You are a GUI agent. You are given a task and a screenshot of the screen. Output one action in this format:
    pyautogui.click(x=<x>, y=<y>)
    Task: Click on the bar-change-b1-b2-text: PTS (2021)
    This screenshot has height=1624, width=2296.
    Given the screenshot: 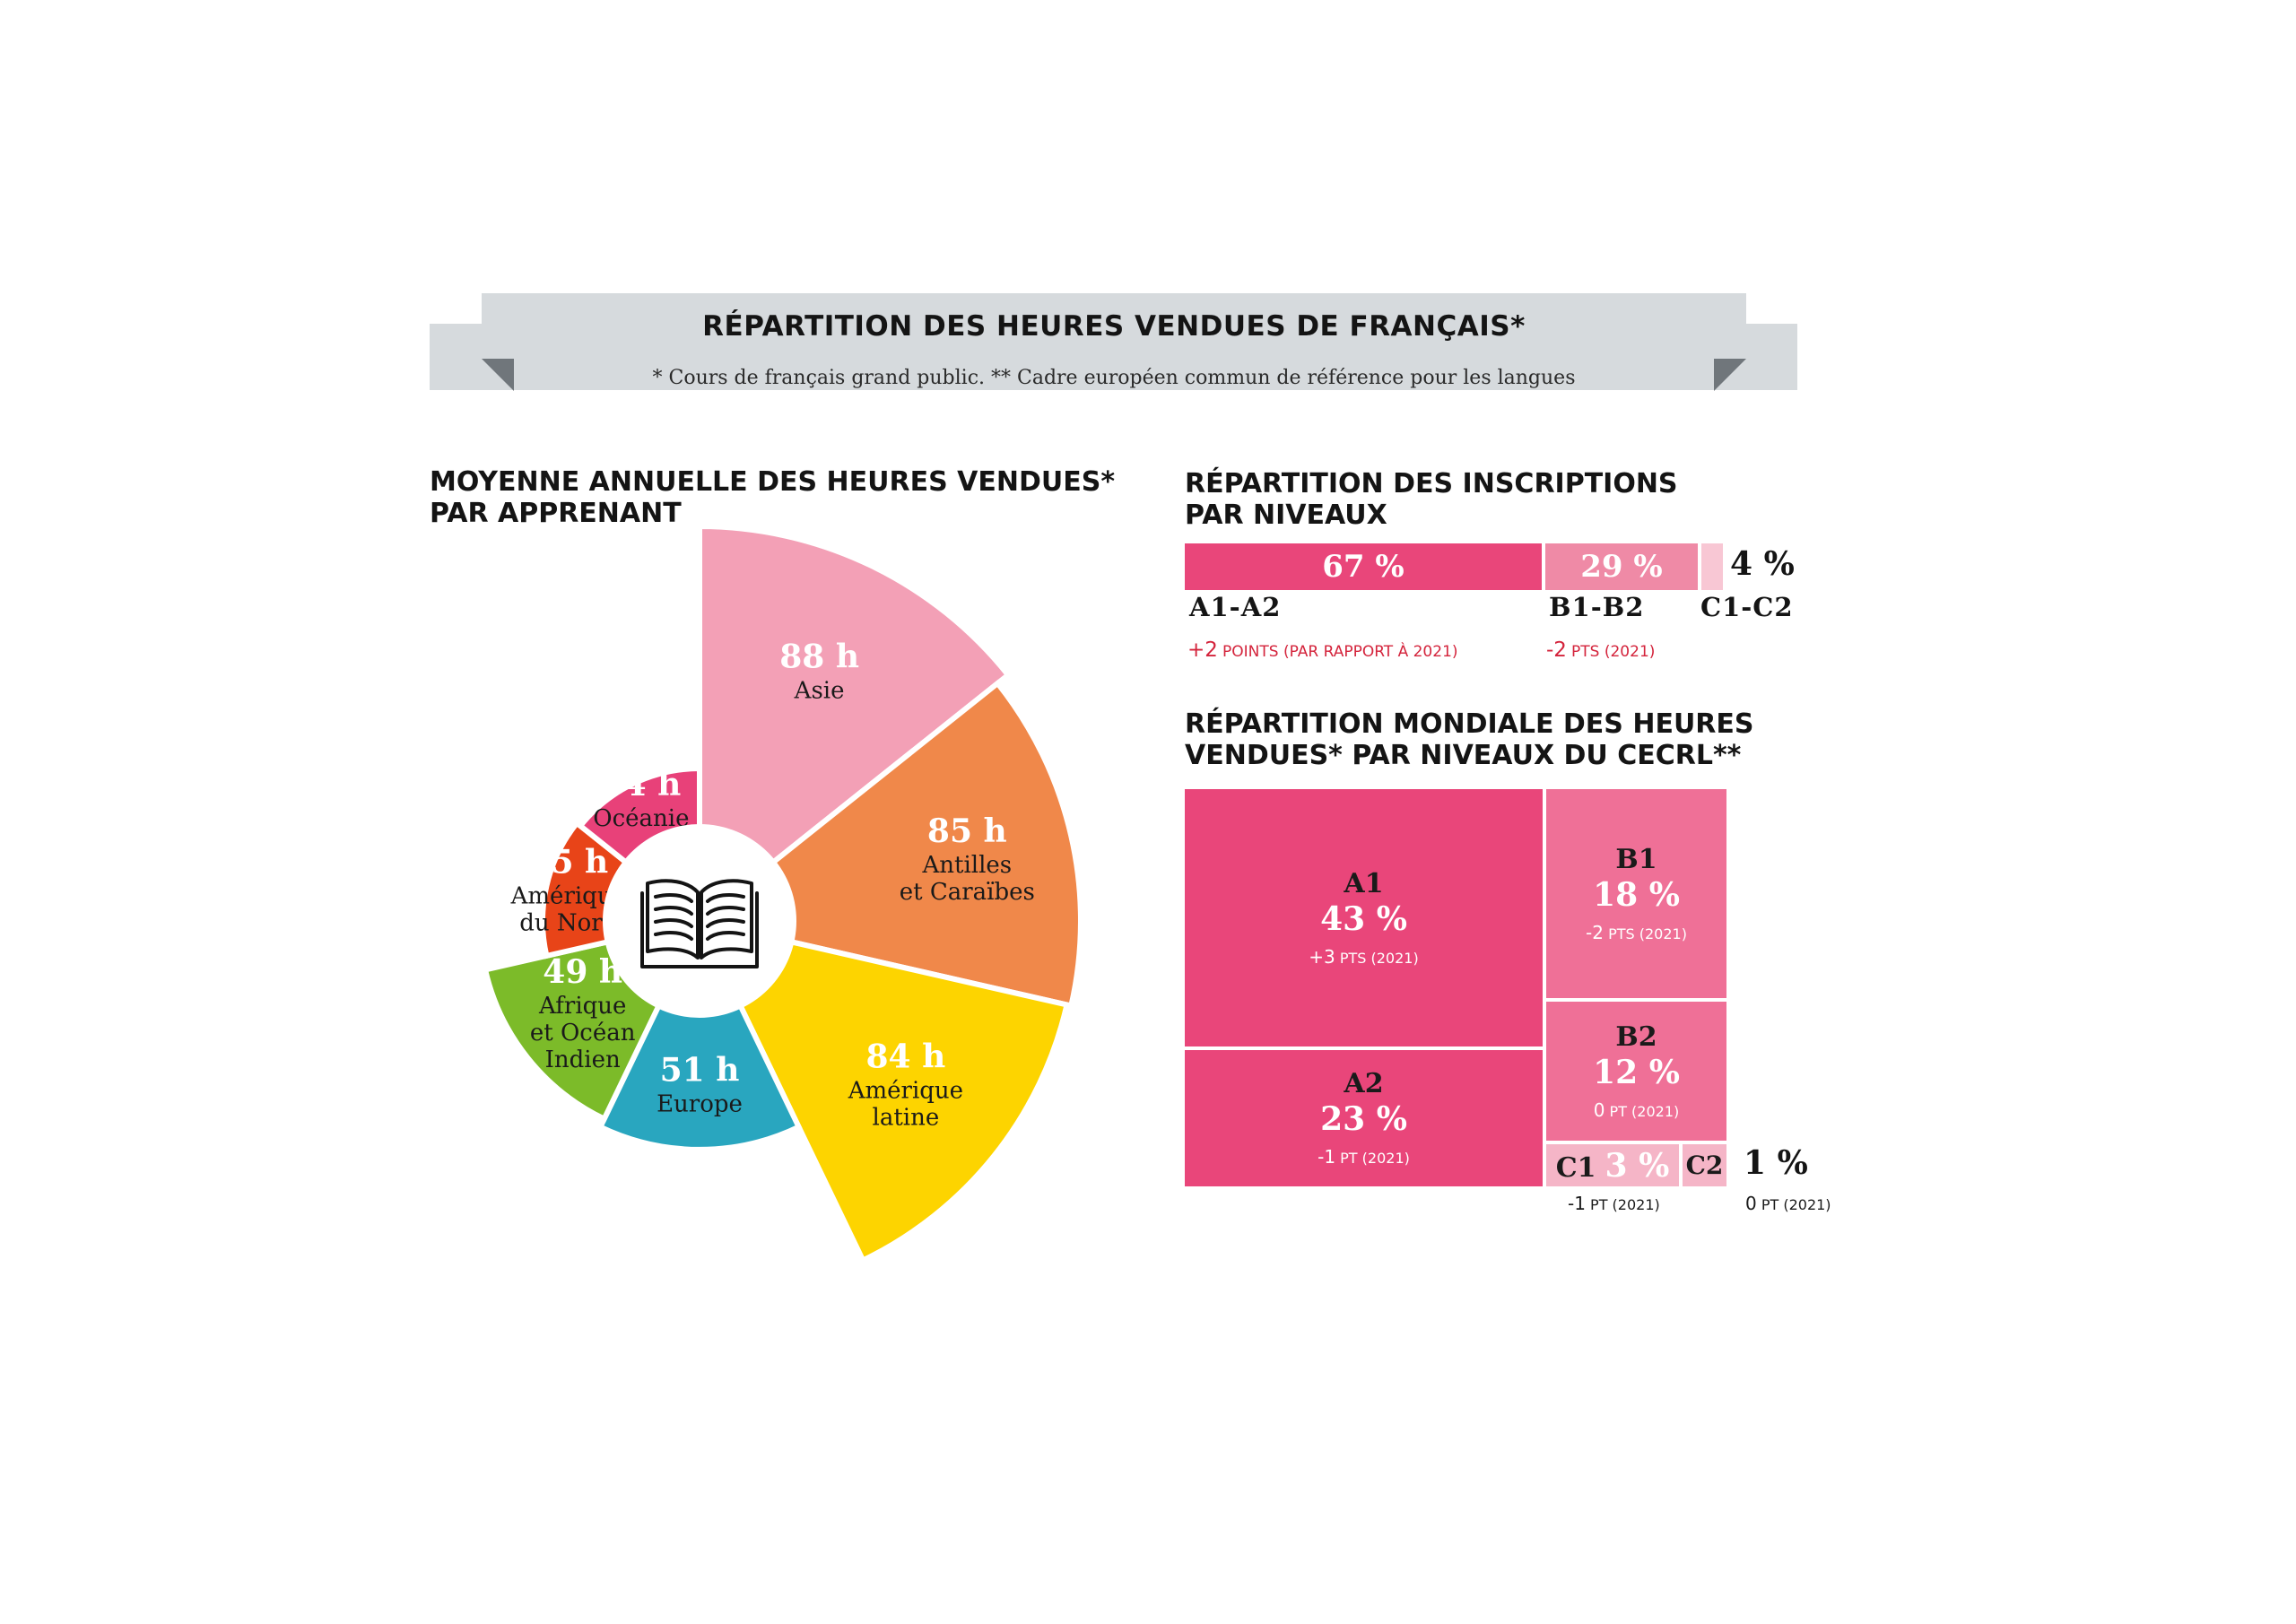 What is the action you would take?
    pyautogui.click(x=1613, y=652)
    